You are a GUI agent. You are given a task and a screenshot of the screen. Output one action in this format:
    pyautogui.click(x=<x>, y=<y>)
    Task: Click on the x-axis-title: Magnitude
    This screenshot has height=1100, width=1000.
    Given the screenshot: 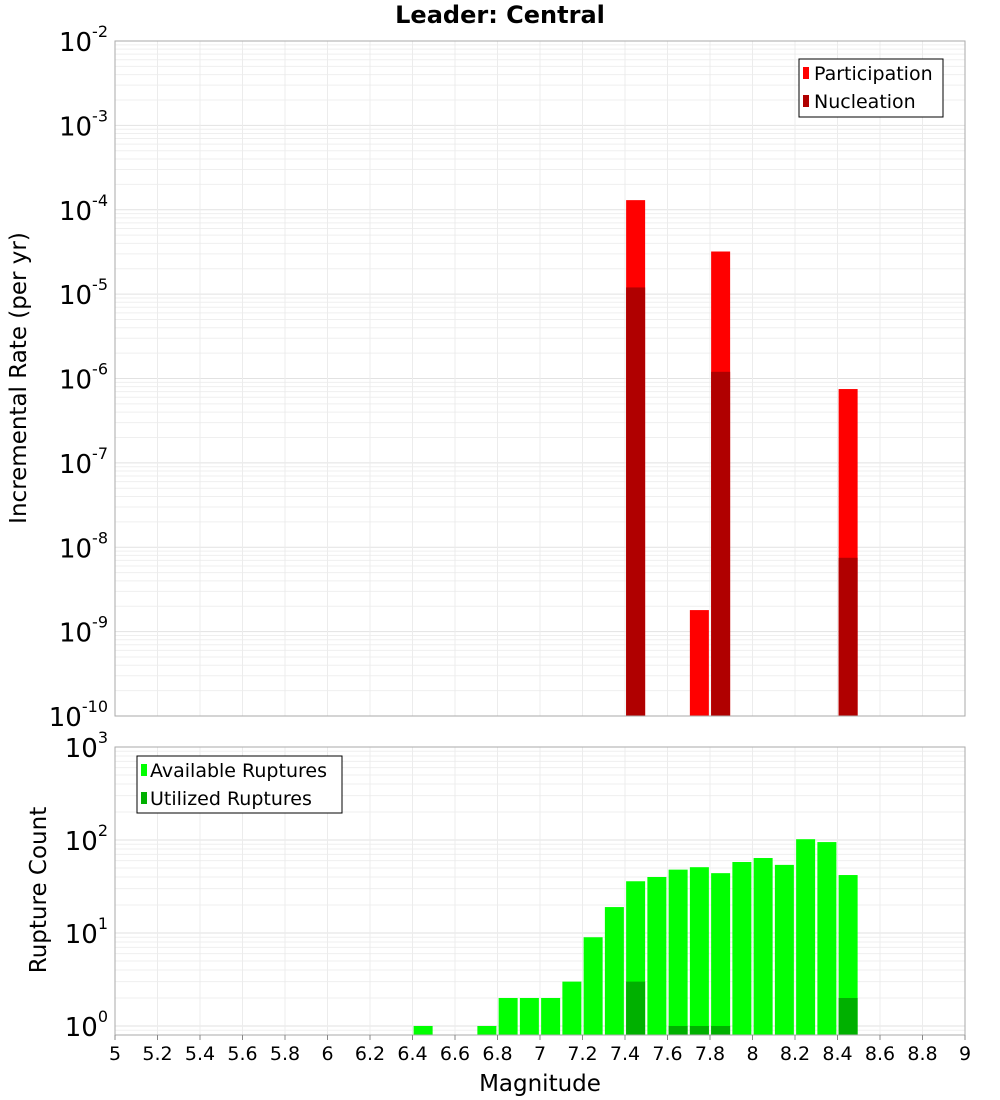 What is the action you would take?
    pyautogui.click(x=540, y=1084)
    